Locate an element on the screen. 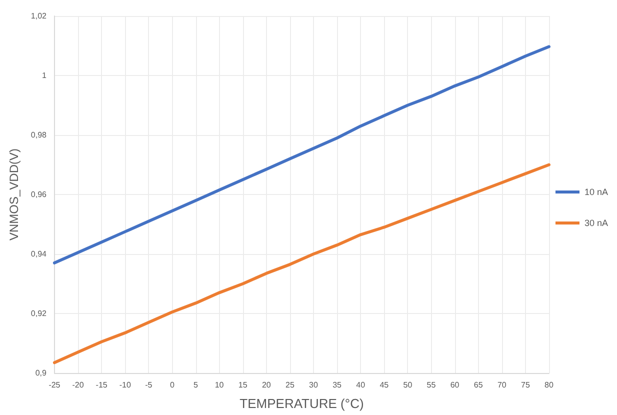 This screenshot has width=617, height=415. y-tick-label: 1,02 is located at coordinates (39, 16).